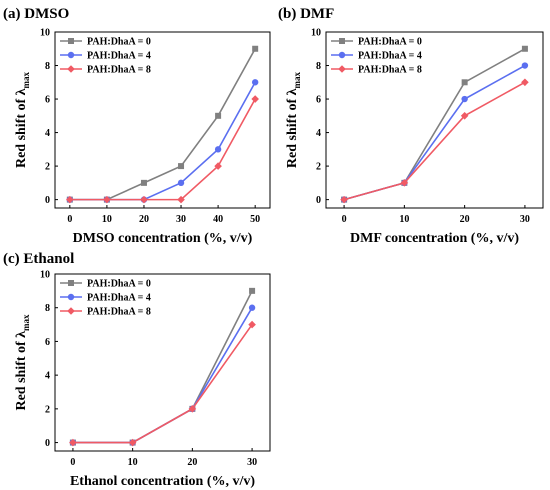  Describe the element at coordinates (163, 238) in the screenshot. I see `x-axis-title: DMSO concentration (%, v/v)` at that location.